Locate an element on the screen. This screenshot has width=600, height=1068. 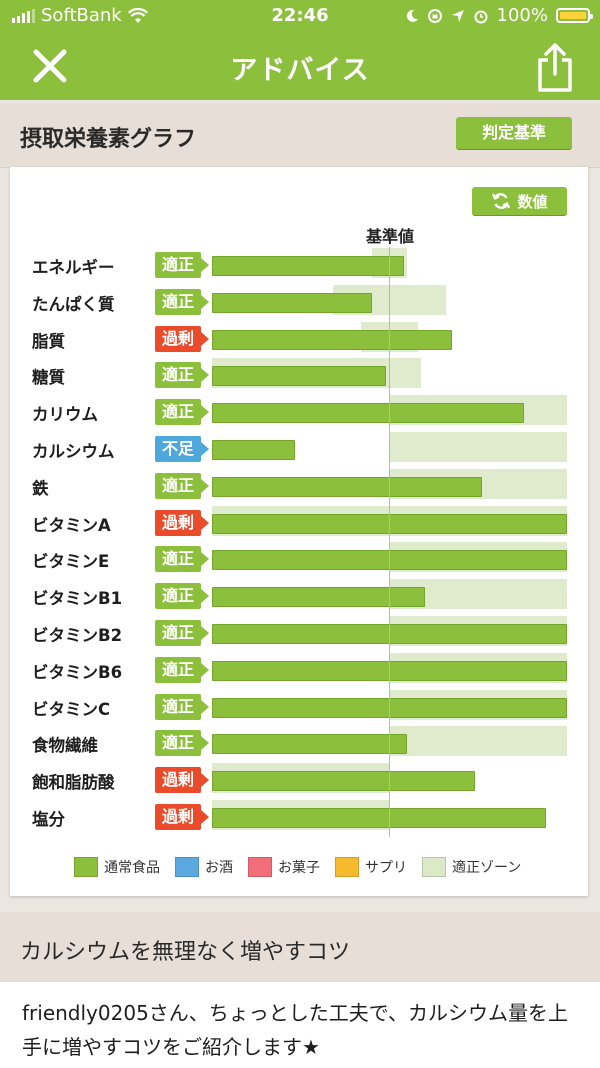
alarm-icon is located at coordinates (481, 16).